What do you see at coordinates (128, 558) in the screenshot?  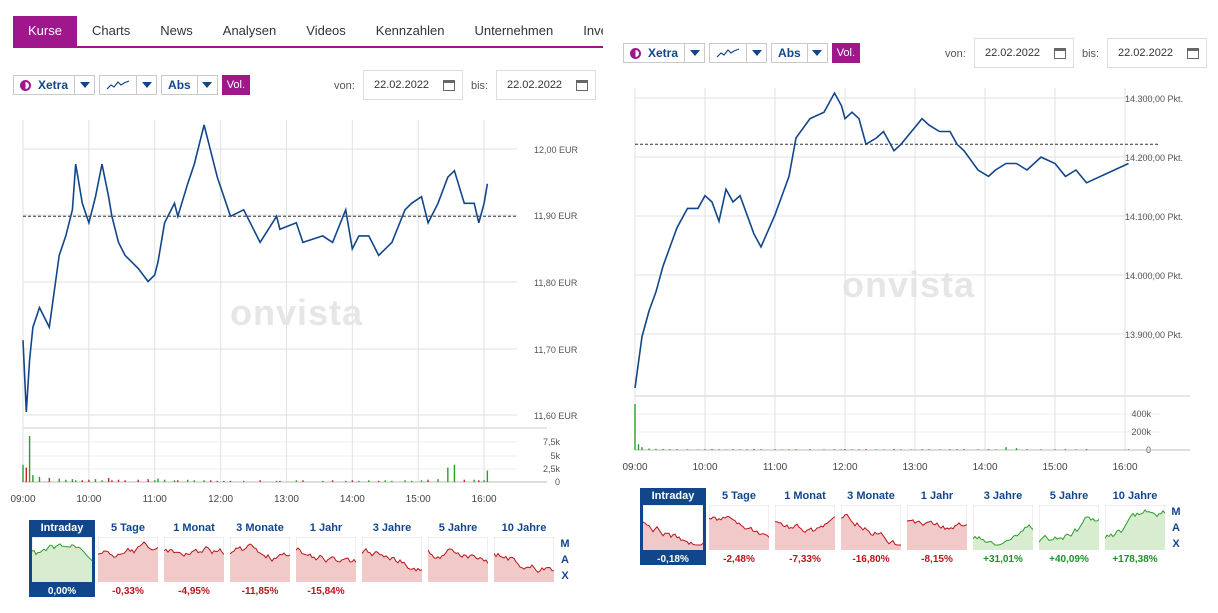 I see `period-5-tage: 5 Tage -0,33%` at bounding box center [128, 558].